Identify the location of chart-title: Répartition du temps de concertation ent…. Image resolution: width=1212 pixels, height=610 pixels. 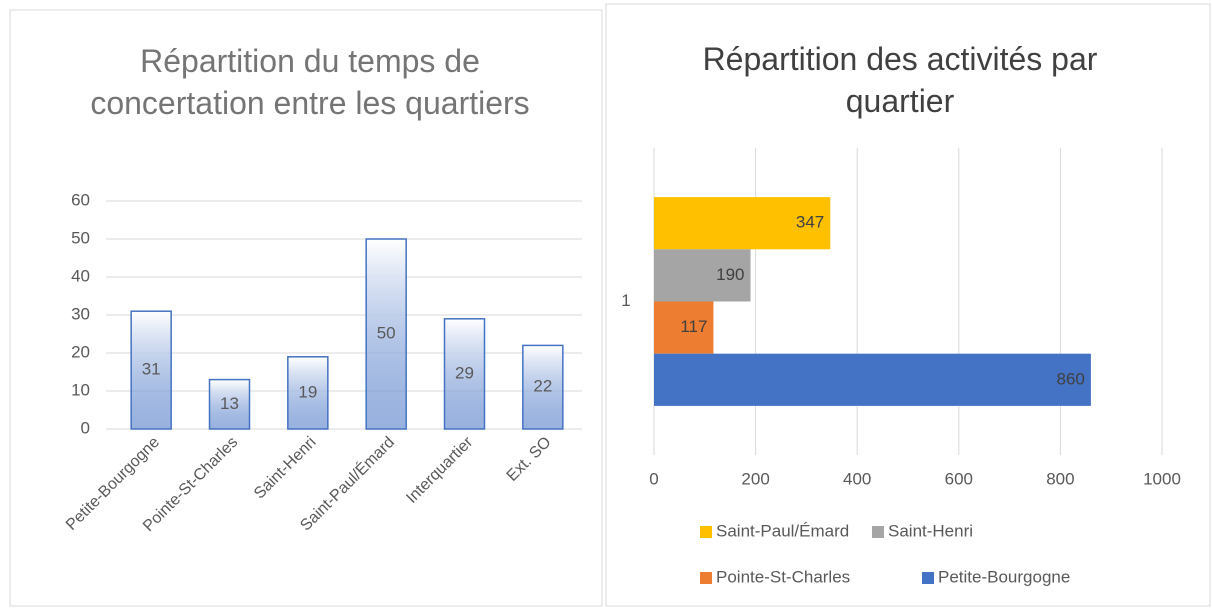
(310, 82).